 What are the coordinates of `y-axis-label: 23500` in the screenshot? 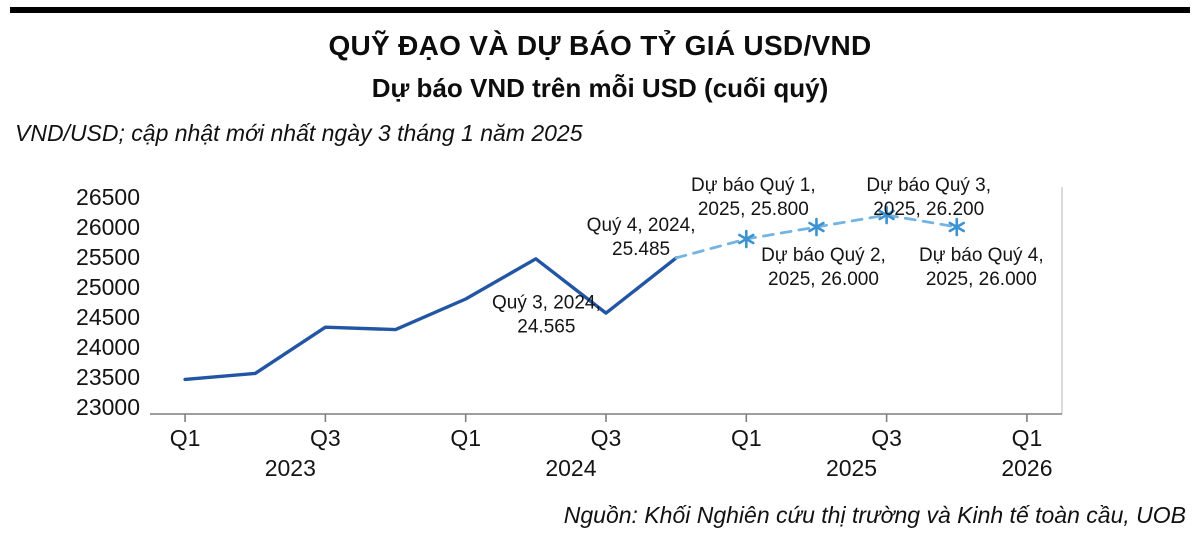 It's located at (108, 377).